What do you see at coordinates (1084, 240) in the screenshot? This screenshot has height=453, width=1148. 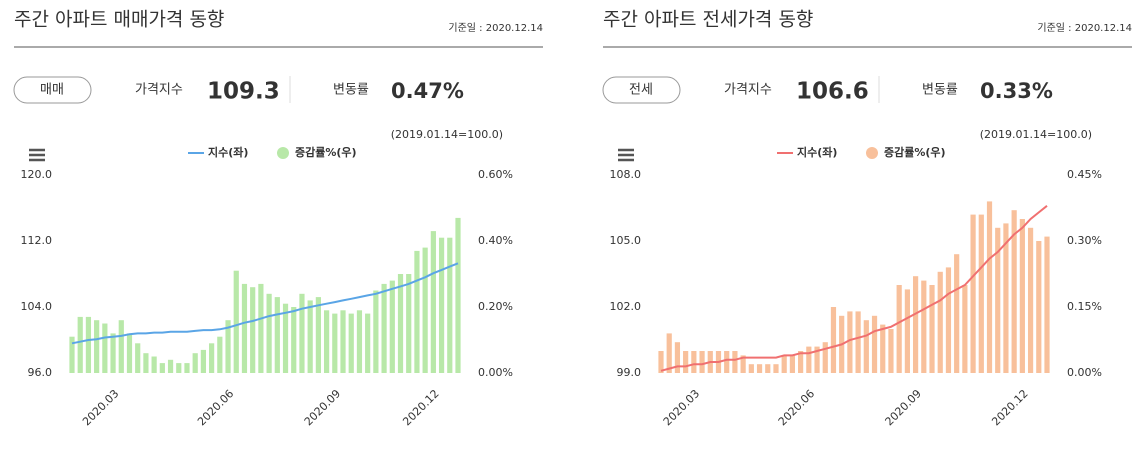 I see `y2-tick-label: 0.30%` at bounding box center [1084, 240].